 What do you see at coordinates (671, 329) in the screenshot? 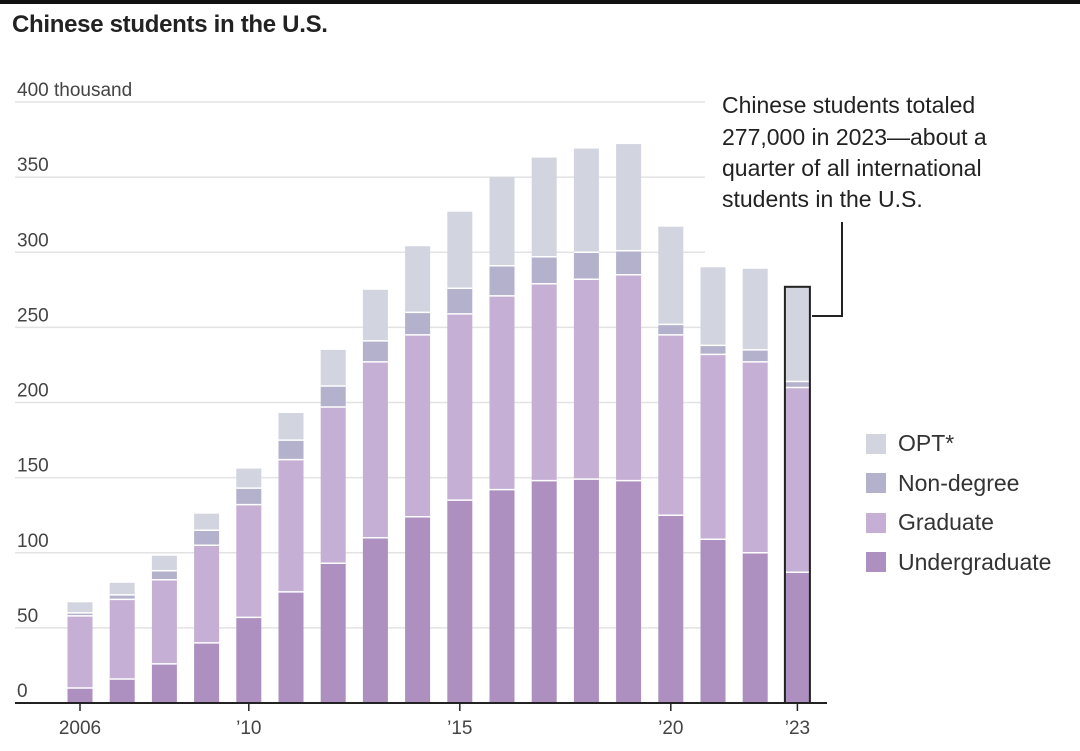
I see `bar-2020-nondegree` at bounding box center [671, 329].